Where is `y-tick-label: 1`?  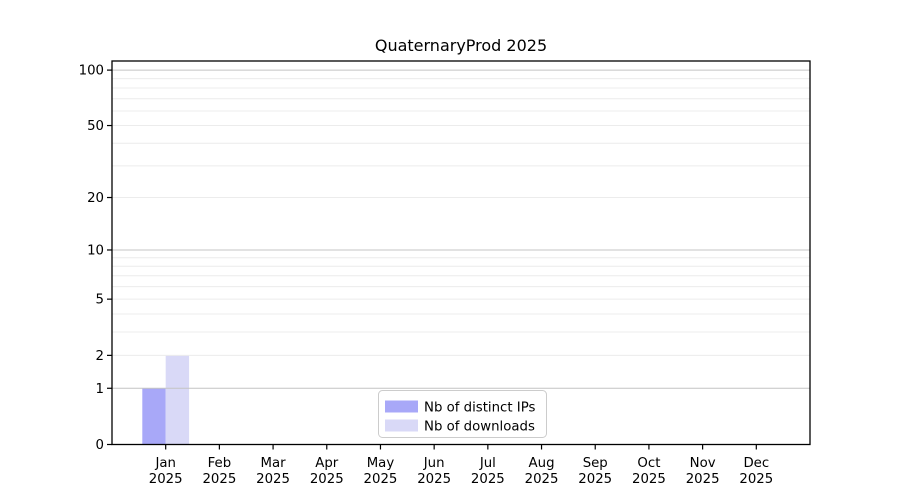
y-tick-label: 1 is located at coordinates (100, 389).